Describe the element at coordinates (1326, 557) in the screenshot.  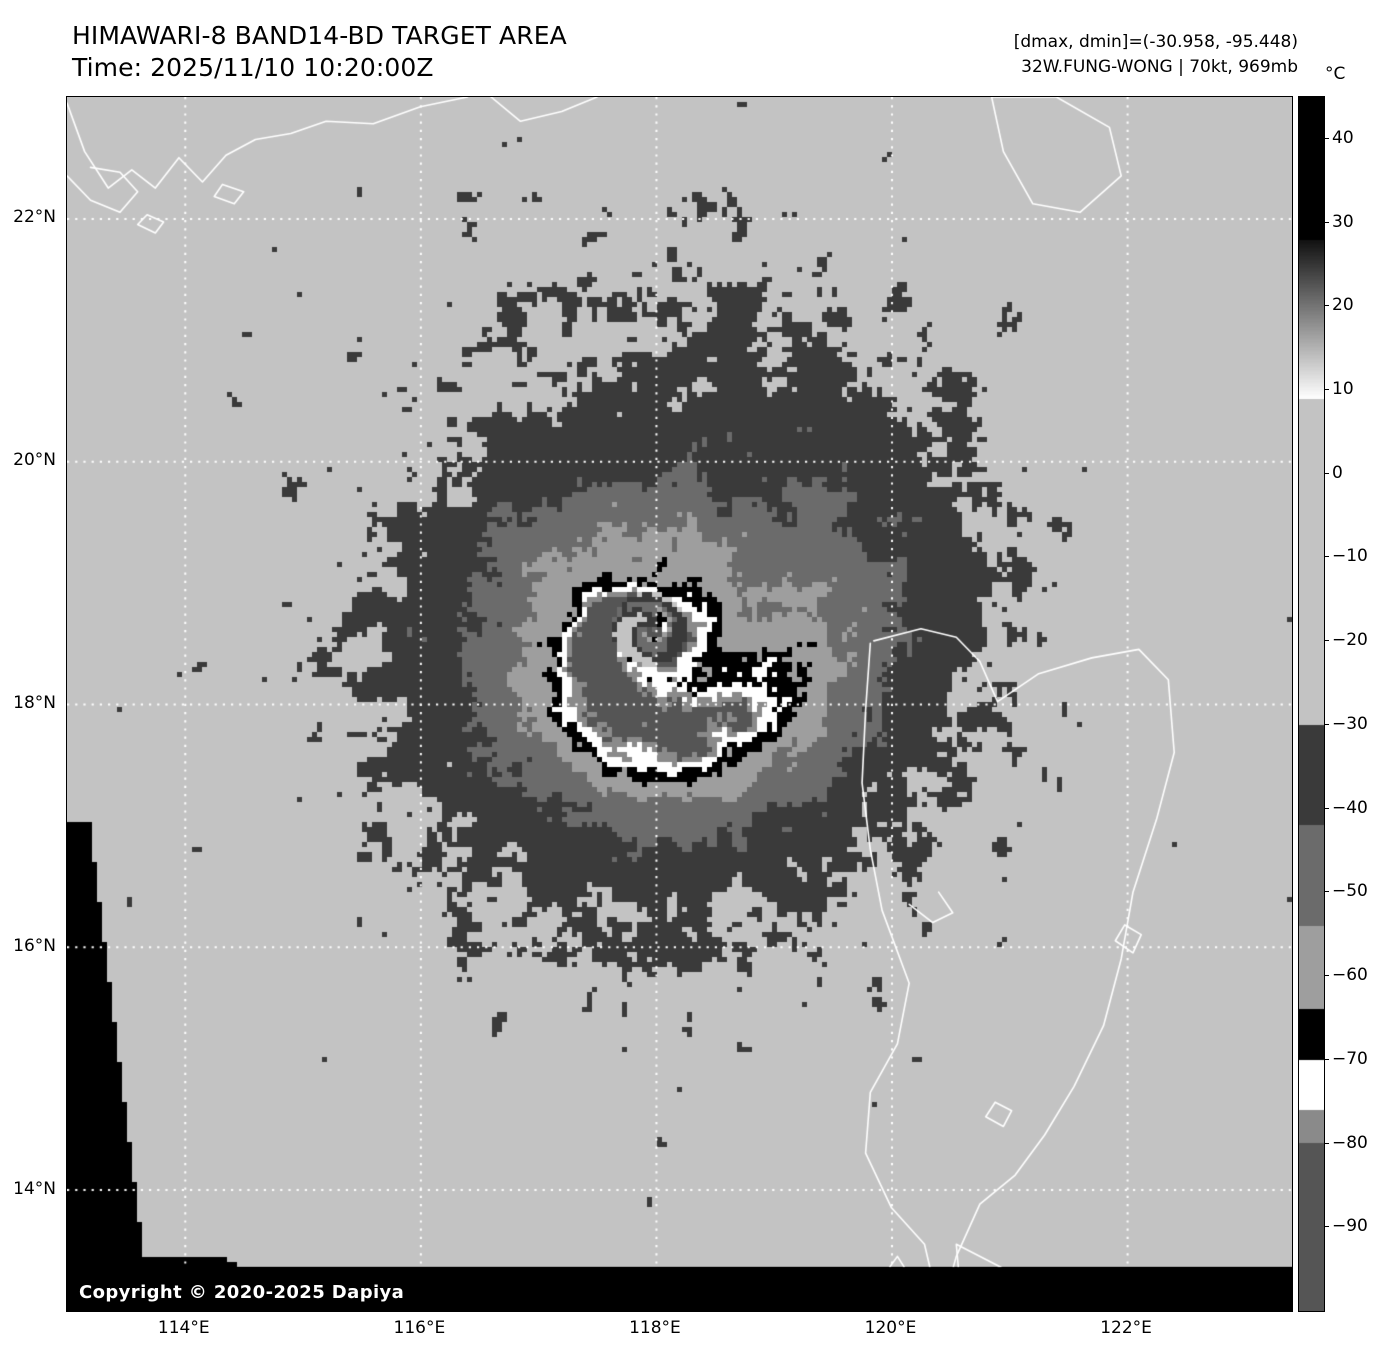
I see `colorbar-tickmark--10` at that location.